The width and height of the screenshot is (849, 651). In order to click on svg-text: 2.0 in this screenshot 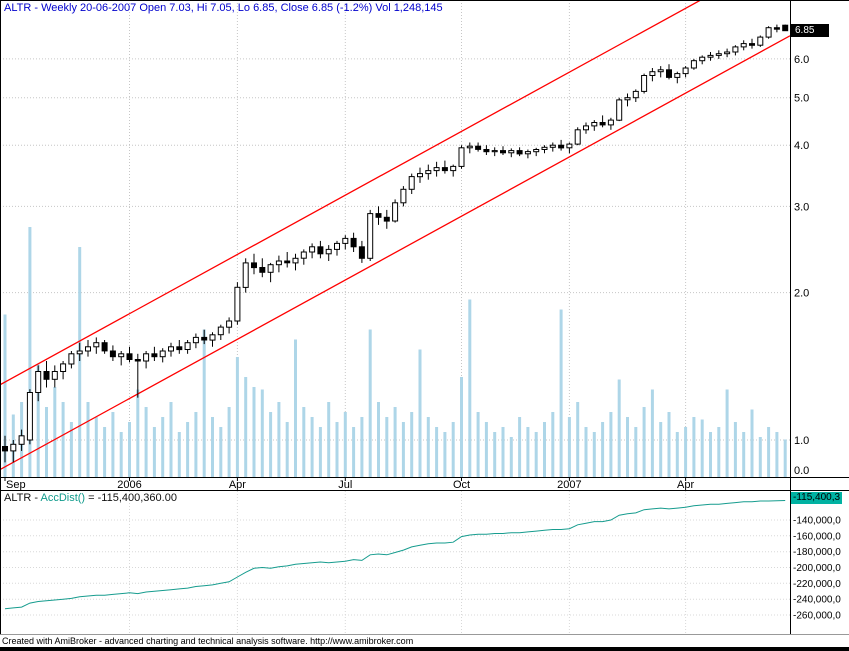, I will do `click(801, 294)`.